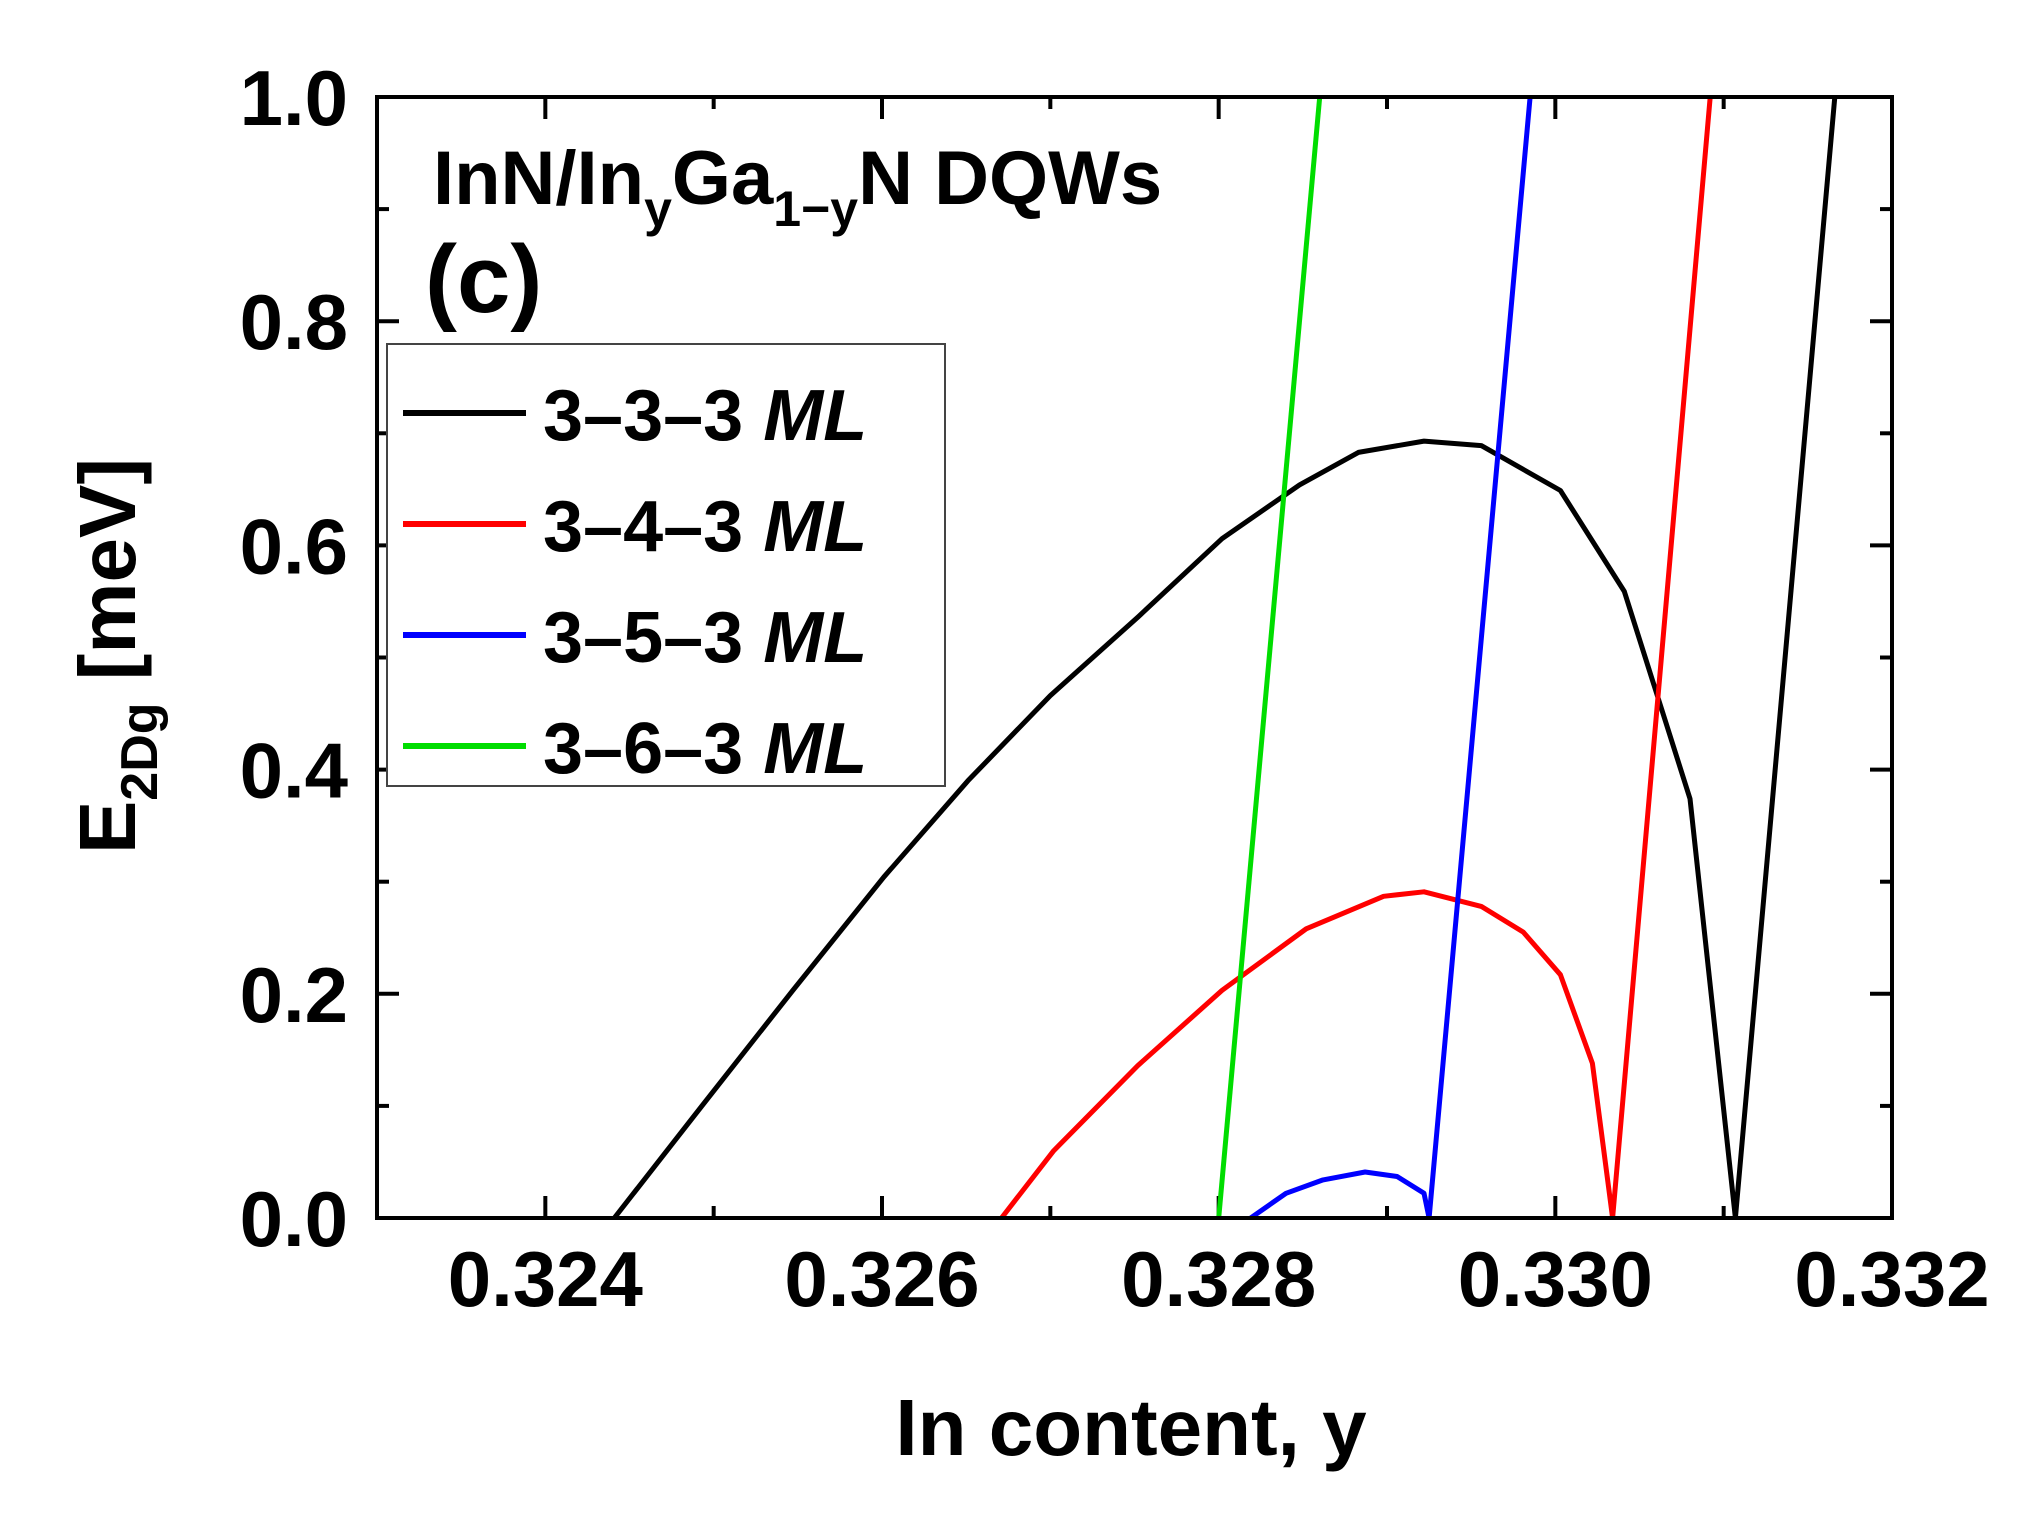  Describe the element at coordinates (140, 751) in the screenshot. I see `y-label-subscript: 2Dg` at that location.